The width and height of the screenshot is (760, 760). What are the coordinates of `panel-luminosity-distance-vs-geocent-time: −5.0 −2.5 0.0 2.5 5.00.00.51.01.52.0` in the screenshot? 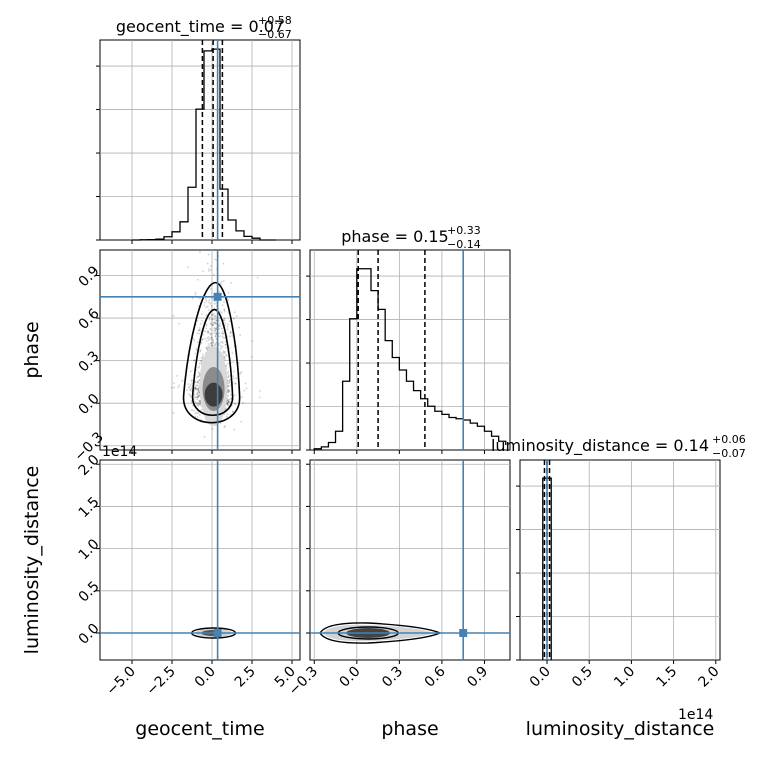 It's located at (188, 575).